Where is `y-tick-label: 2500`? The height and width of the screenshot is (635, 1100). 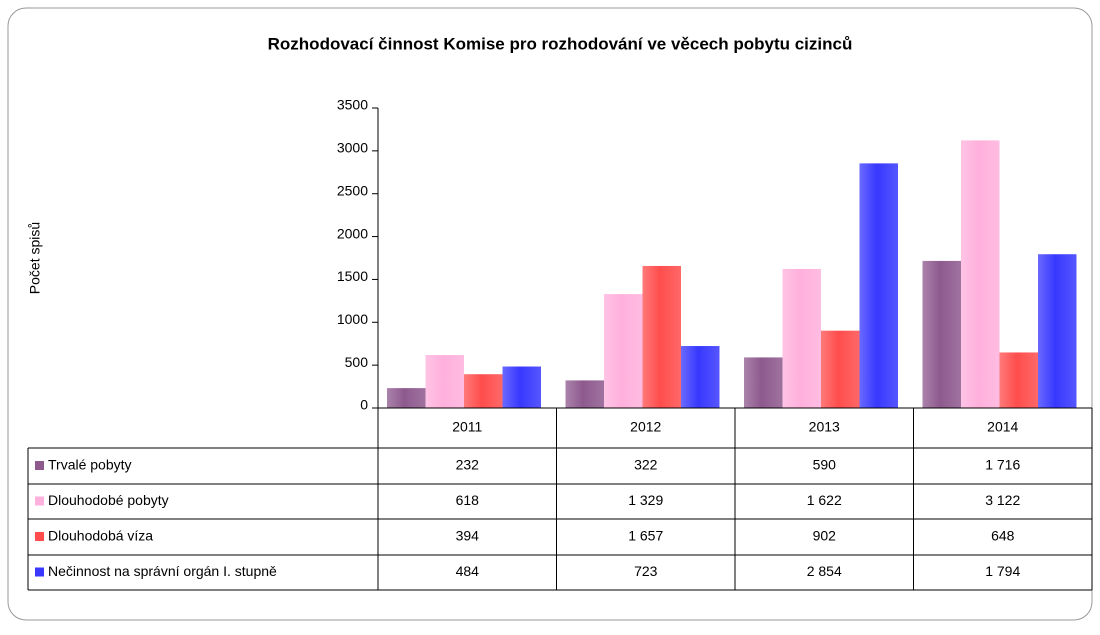 y-tick-label: 2500 is located at coordinates (352, 190).